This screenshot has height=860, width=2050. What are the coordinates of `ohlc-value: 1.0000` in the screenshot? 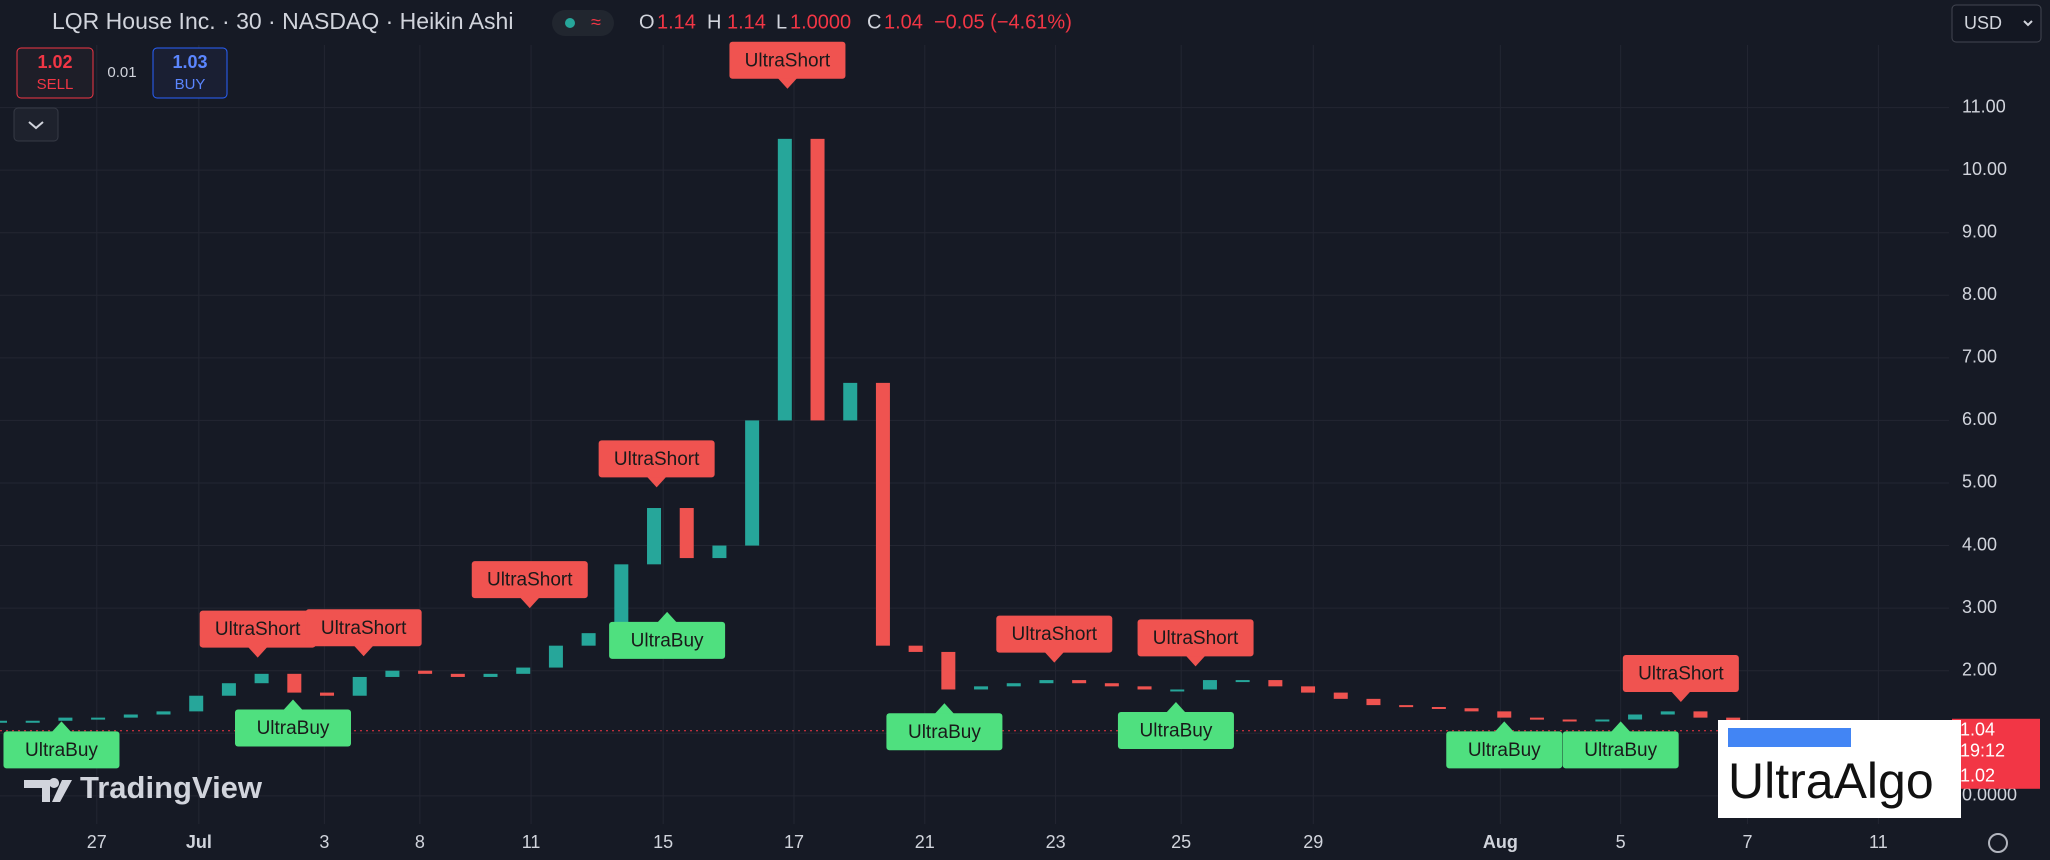 It's located at (820, 22).